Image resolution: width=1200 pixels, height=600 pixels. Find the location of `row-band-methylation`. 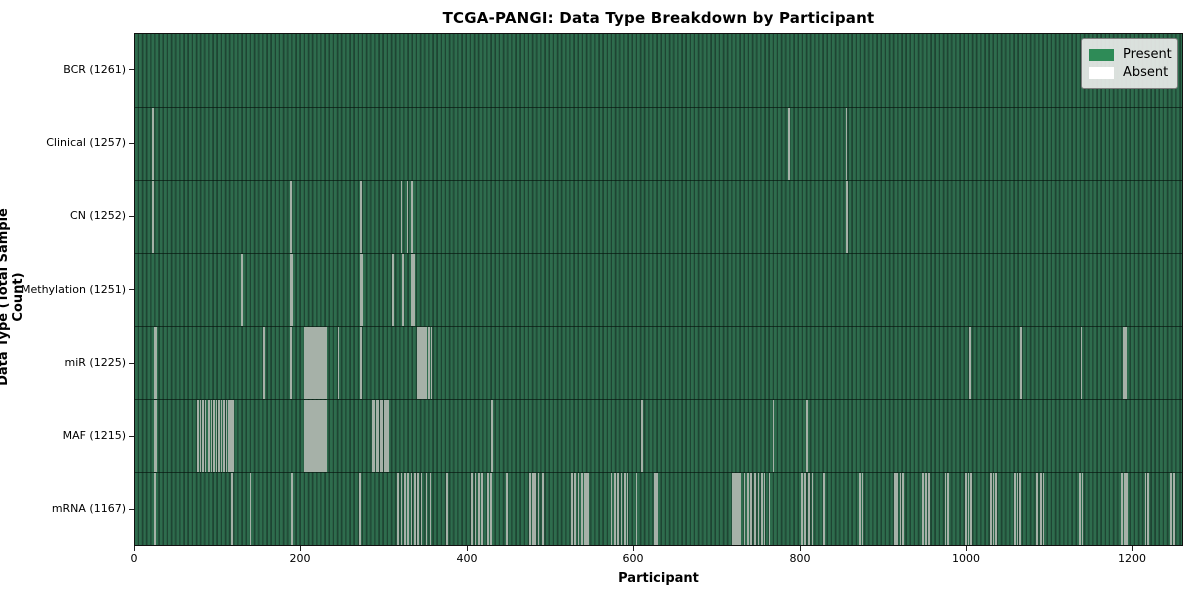

row-band-methylation is located at coordinates (658, 289).